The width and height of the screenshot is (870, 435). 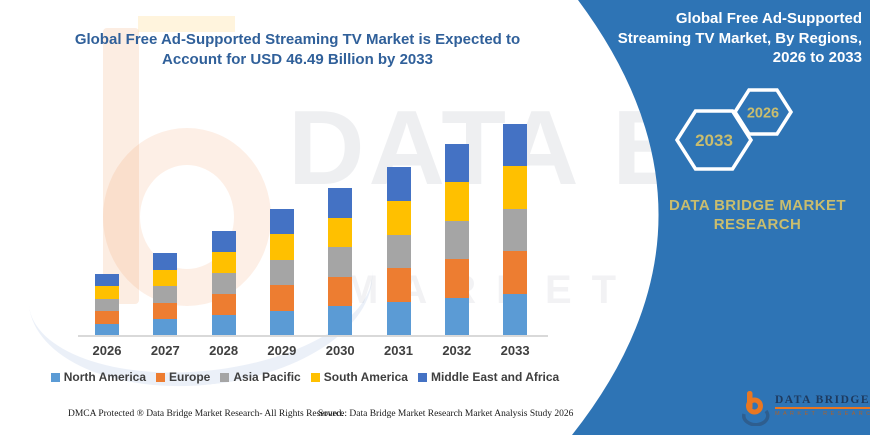 I want to click on hexagon-2033, so click(x=714, y=140).